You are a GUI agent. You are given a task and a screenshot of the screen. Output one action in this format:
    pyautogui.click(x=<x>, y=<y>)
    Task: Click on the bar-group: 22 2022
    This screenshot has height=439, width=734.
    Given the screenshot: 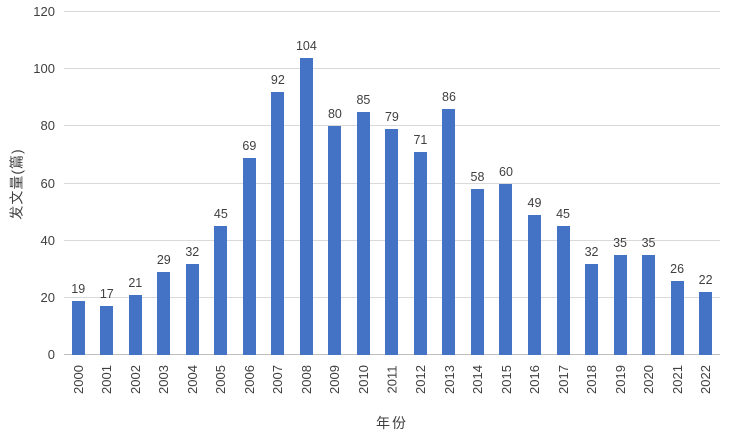 What is the action you would take?
    pyautogui.click(x=705, y=202)
    